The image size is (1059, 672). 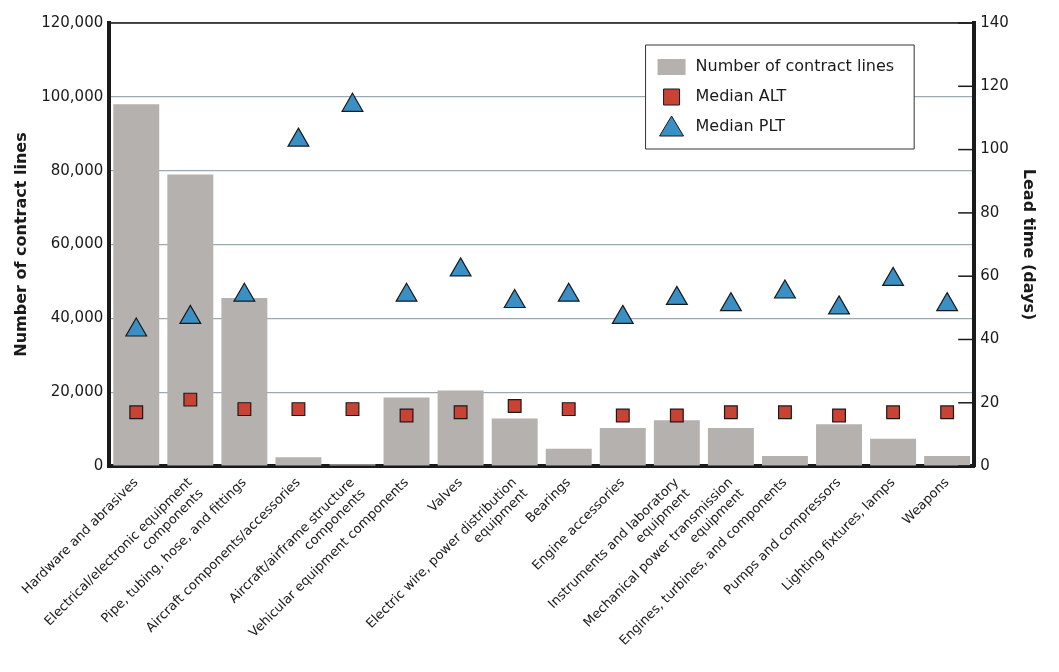 I want to click on legend-label: Median PLT, so click(x=740, y=126).